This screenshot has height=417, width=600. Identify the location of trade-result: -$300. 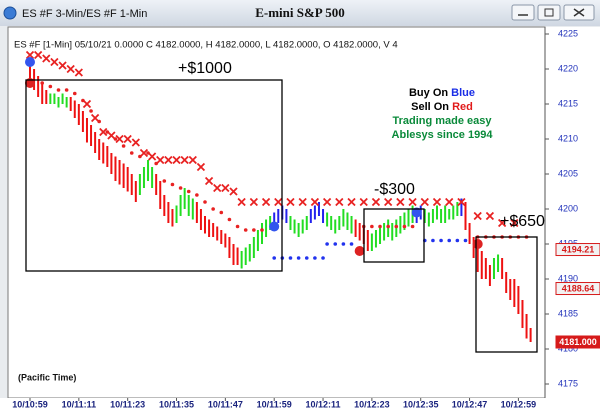
(394, 189).